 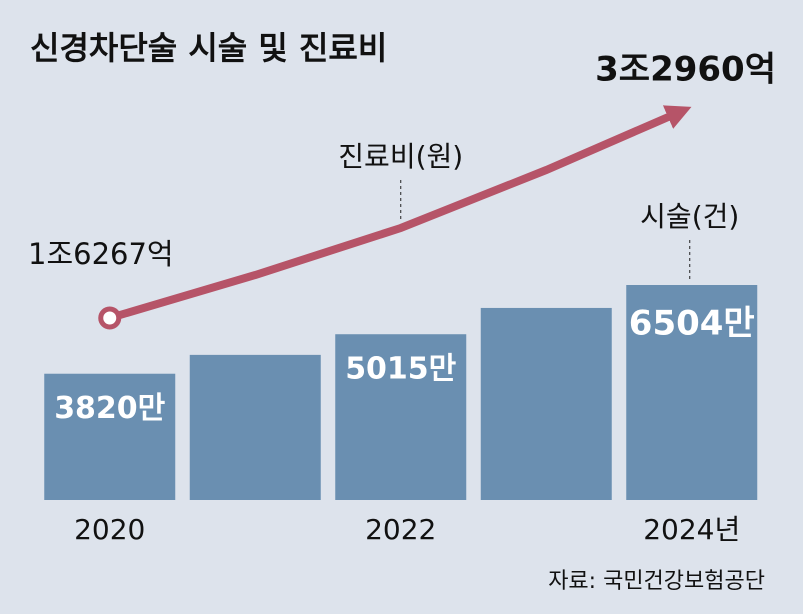 What do you see at coordinates (692, 324) in the screenshot?
I see `value-label: 6504만` at bounding box center [692, 324].